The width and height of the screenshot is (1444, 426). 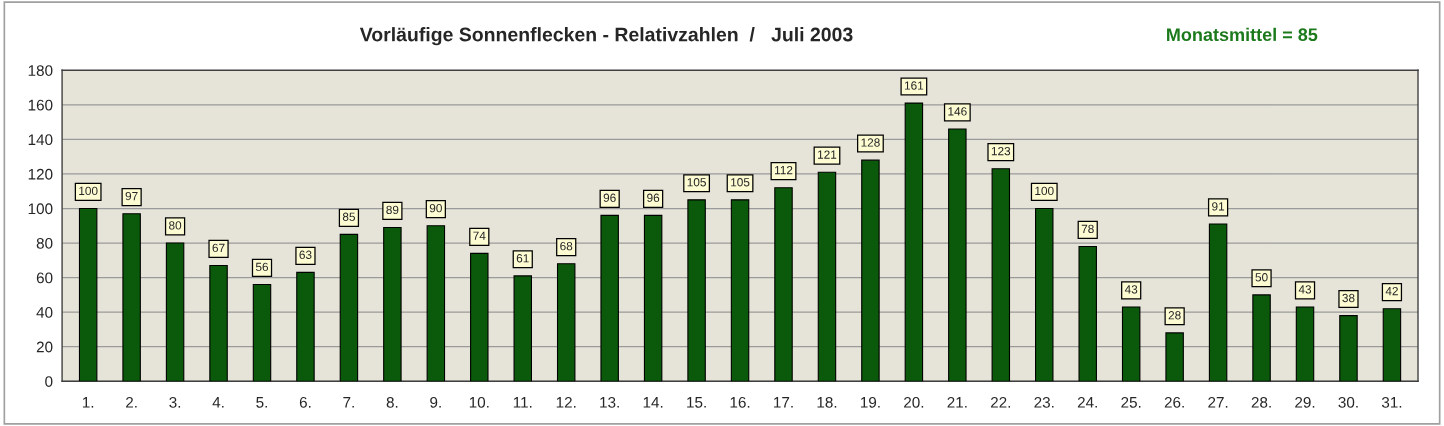 What do you see at coordinates (957, 111) in the screenshot?
I see `data-label: 146` at bounding box center [957, 111].